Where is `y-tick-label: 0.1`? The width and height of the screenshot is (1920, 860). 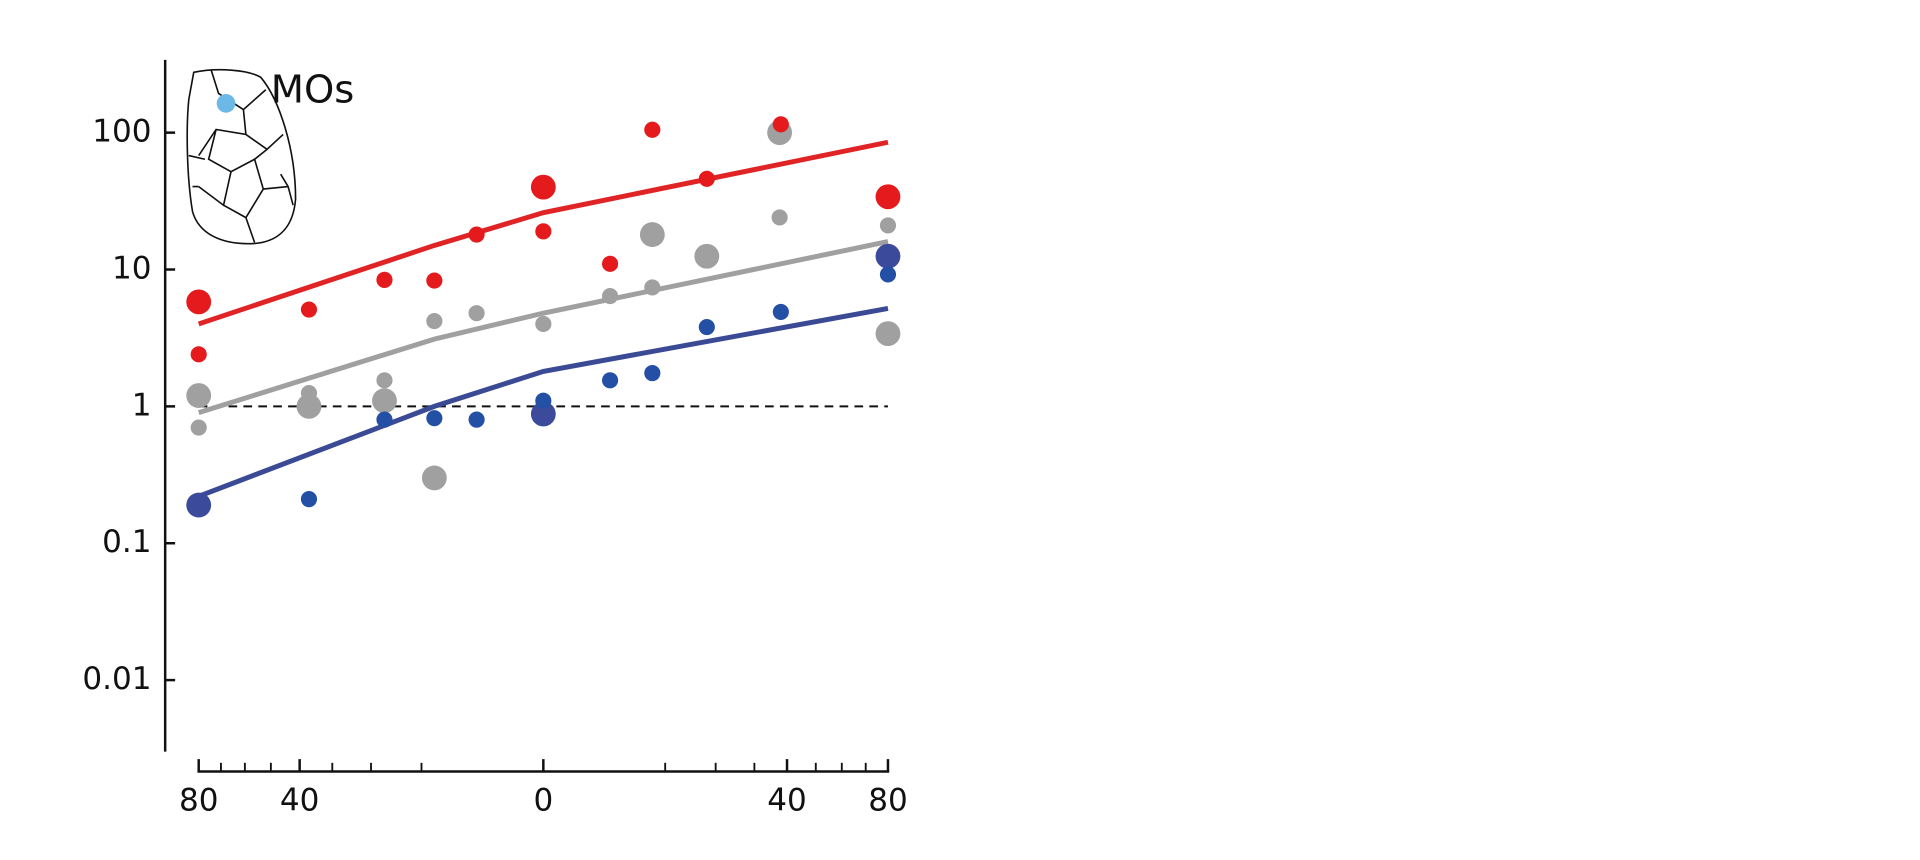
y-tick-label: 0.1 is located at coordinates (126, 542).